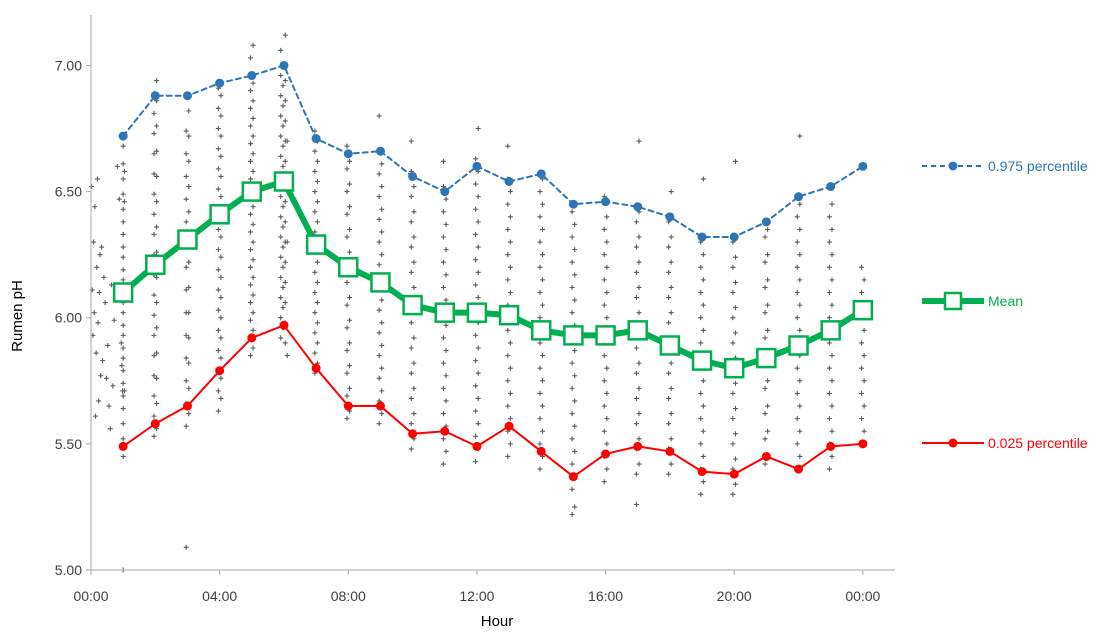 This screenshot has height=633, width=1115. I want to click on y-tick-label: 6.00, so click(68, 318).